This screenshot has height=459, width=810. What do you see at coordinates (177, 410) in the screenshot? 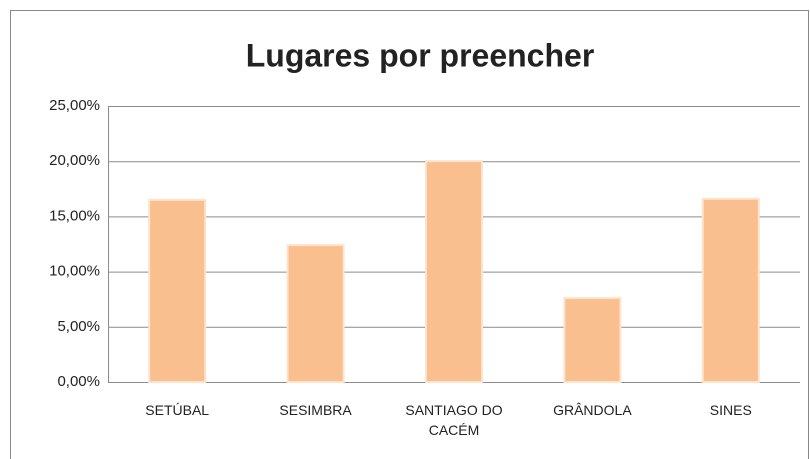
I see `x-tick-label: SETÚBAL` at bounding box center [177, 410].